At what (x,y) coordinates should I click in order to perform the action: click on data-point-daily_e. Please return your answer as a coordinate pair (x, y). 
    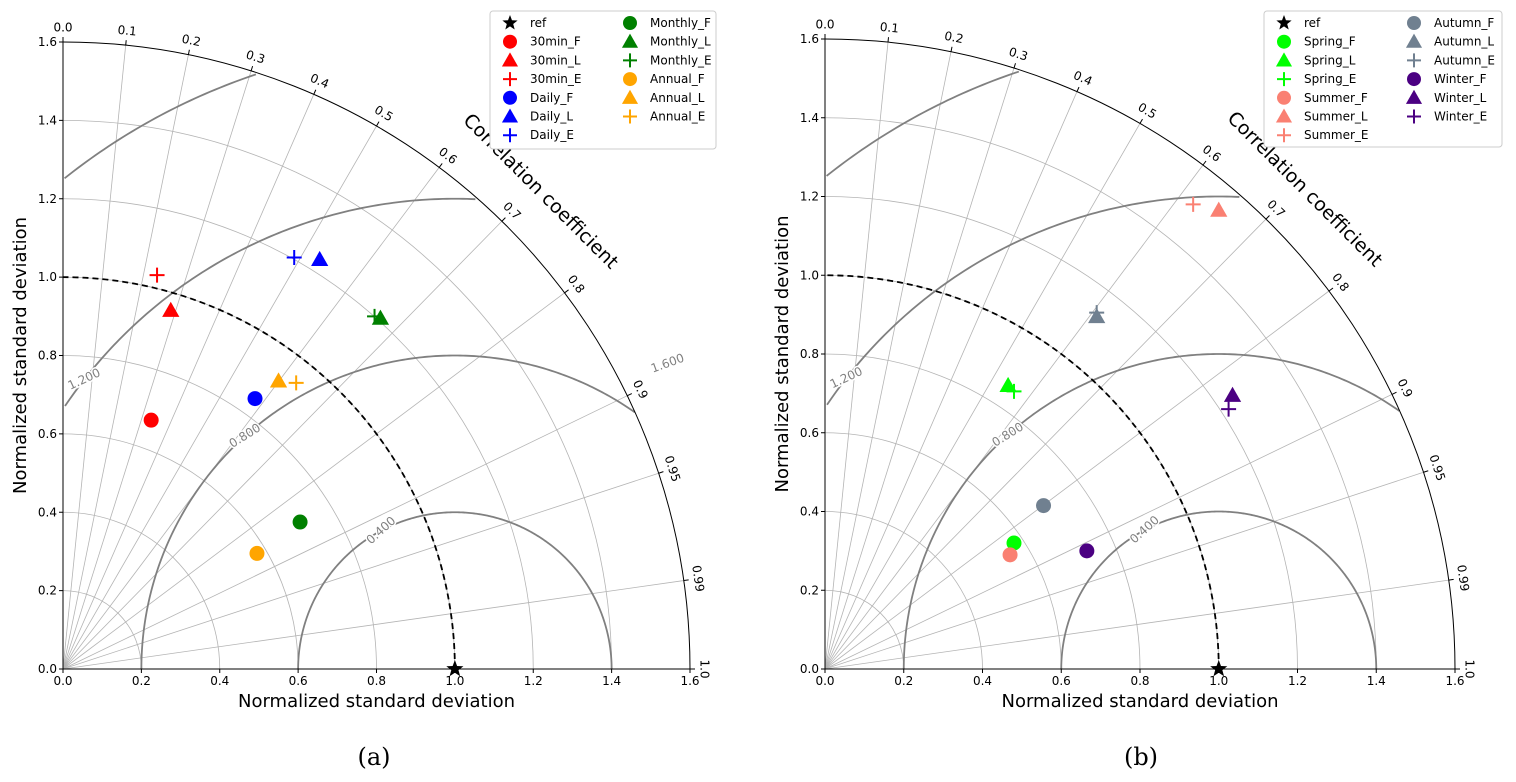
    Looking at the image, I should click on (294, 258).